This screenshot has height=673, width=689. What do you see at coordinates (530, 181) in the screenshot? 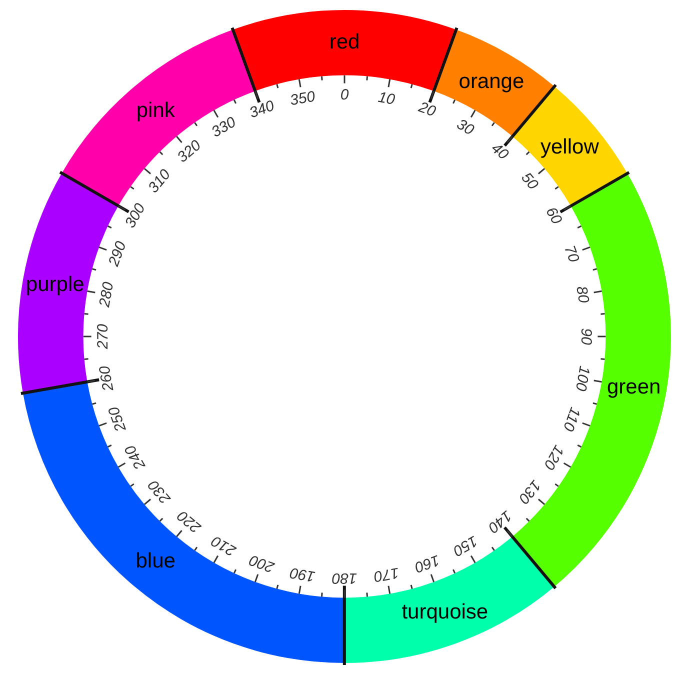
I see `text: 50` at bounding box center [530, 181].